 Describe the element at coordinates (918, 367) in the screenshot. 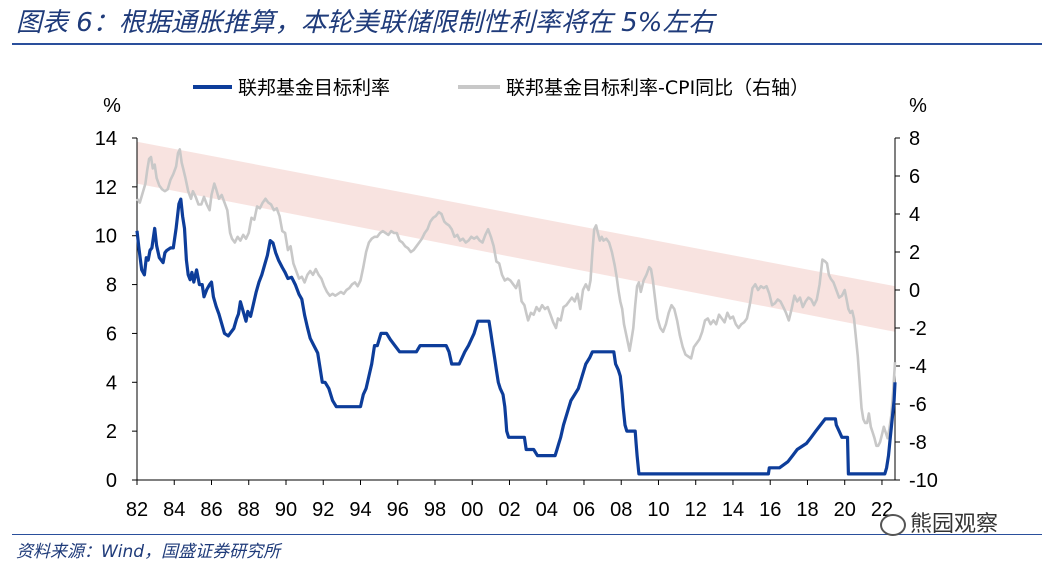

I see `right-tick-label: -4` at that location.